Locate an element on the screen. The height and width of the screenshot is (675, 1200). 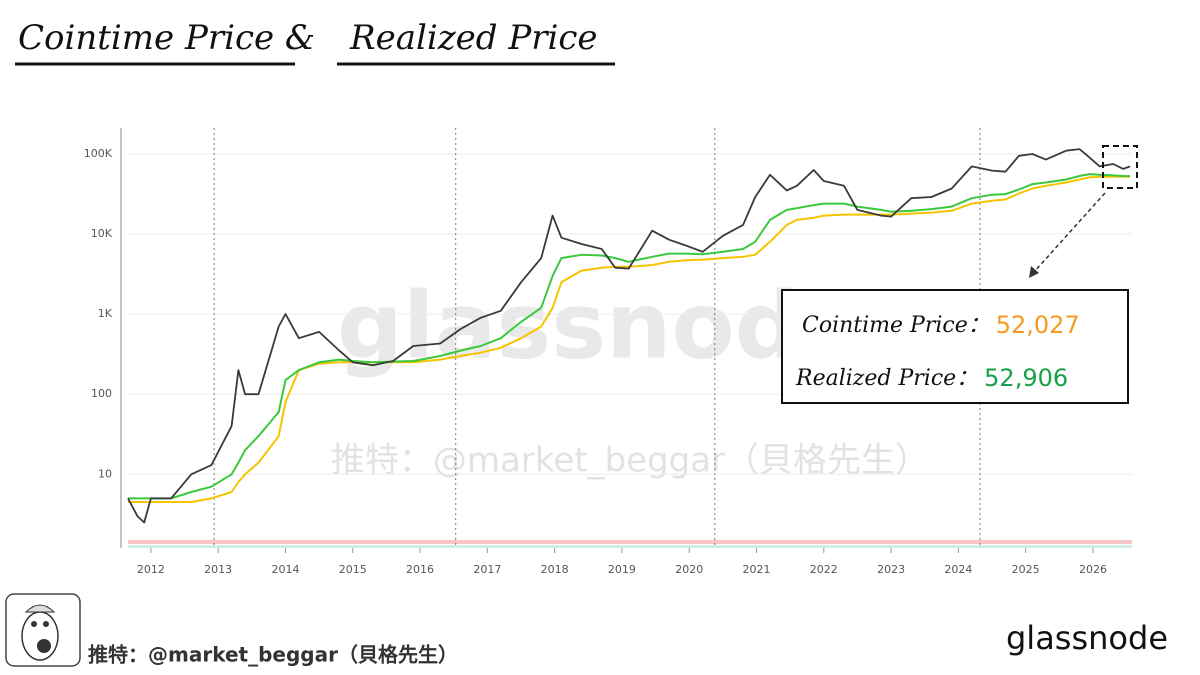
x-tick-label: 2016 is located at coordinates (420, 569).